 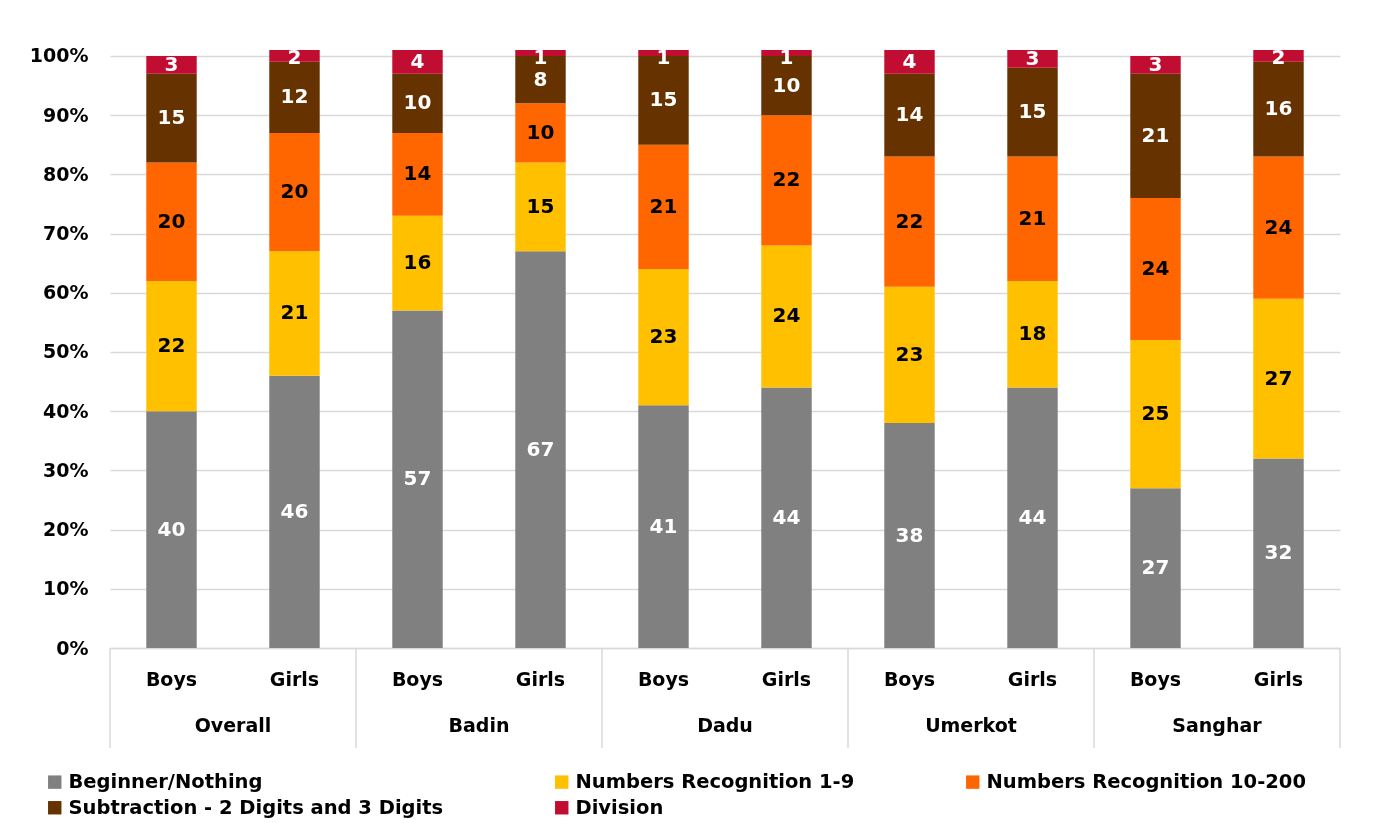 What do you see at coordinates (165, 782) in the screenshot?
I see `legend-label: Beginner/Nothing` at bounding box center [165, 782].